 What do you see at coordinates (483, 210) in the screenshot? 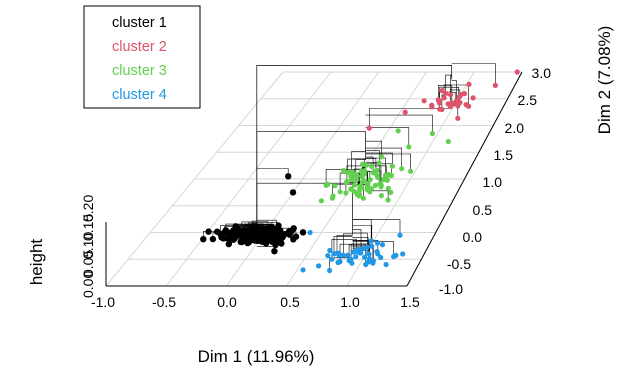
I see `y-tick-label: 0.5` at bounding box center [483, 210].